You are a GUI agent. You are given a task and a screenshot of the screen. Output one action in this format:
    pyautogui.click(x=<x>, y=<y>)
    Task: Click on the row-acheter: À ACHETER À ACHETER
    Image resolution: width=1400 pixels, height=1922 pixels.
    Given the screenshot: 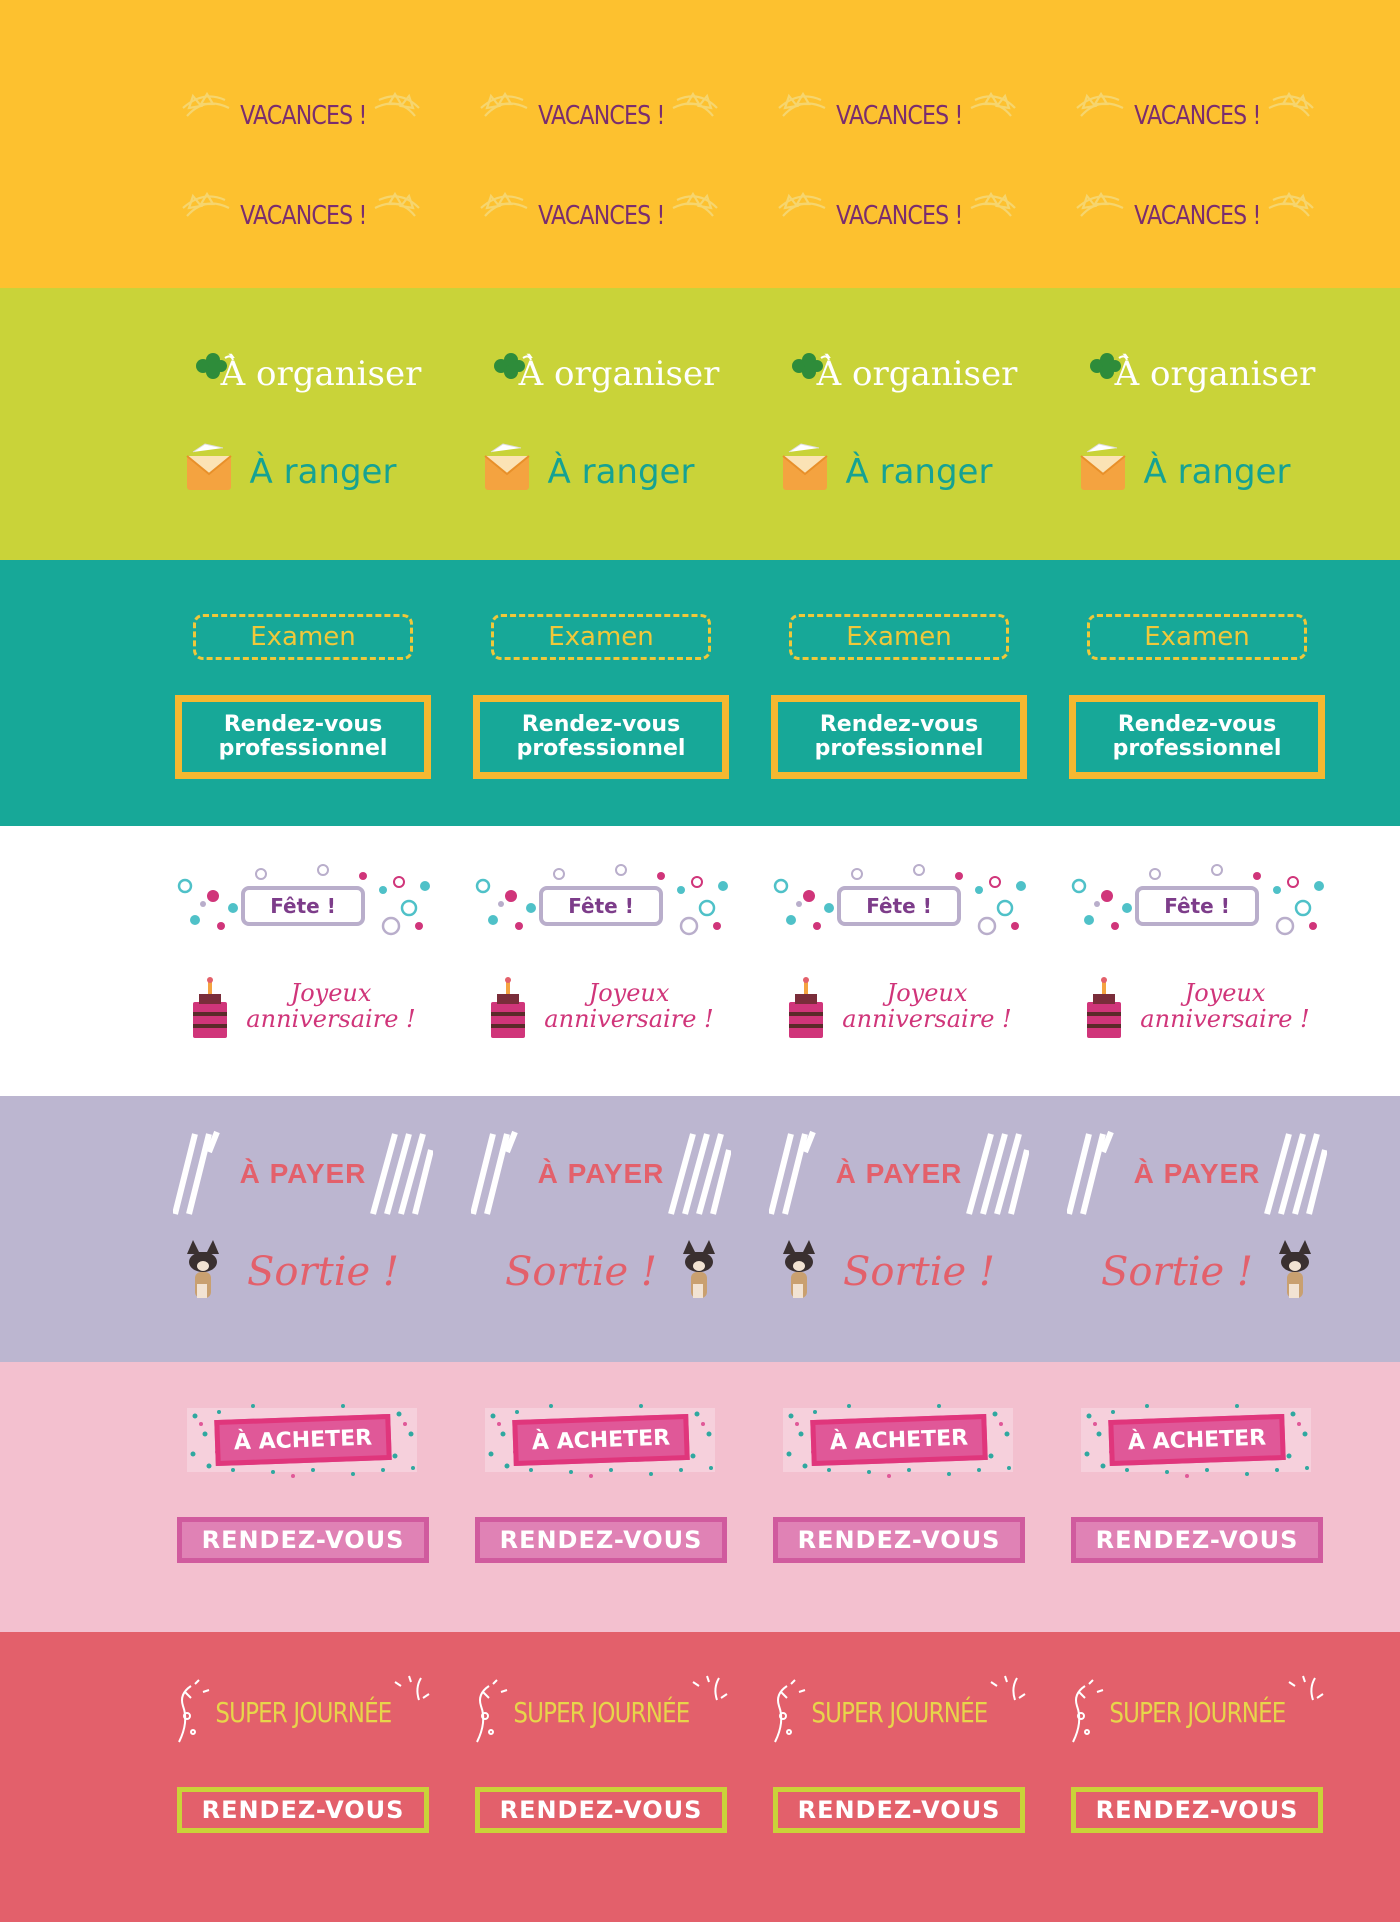 What is the action you would take?
    pyautogui.click(x=700, y=1440)
    